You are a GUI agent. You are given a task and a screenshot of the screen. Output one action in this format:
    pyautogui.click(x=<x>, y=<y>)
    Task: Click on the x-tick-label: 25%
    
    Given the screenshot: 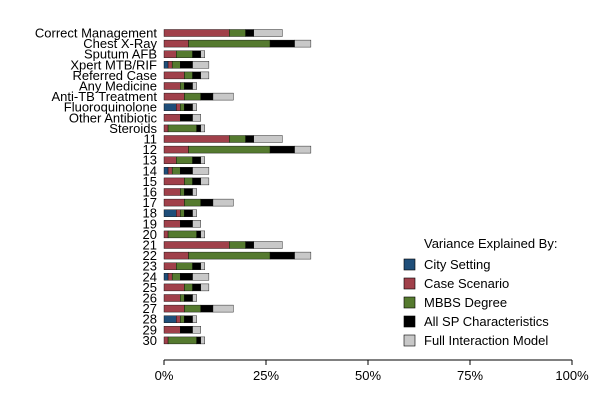 What is the action you would take?
    pyautogui.click(x=266, y=375)
    